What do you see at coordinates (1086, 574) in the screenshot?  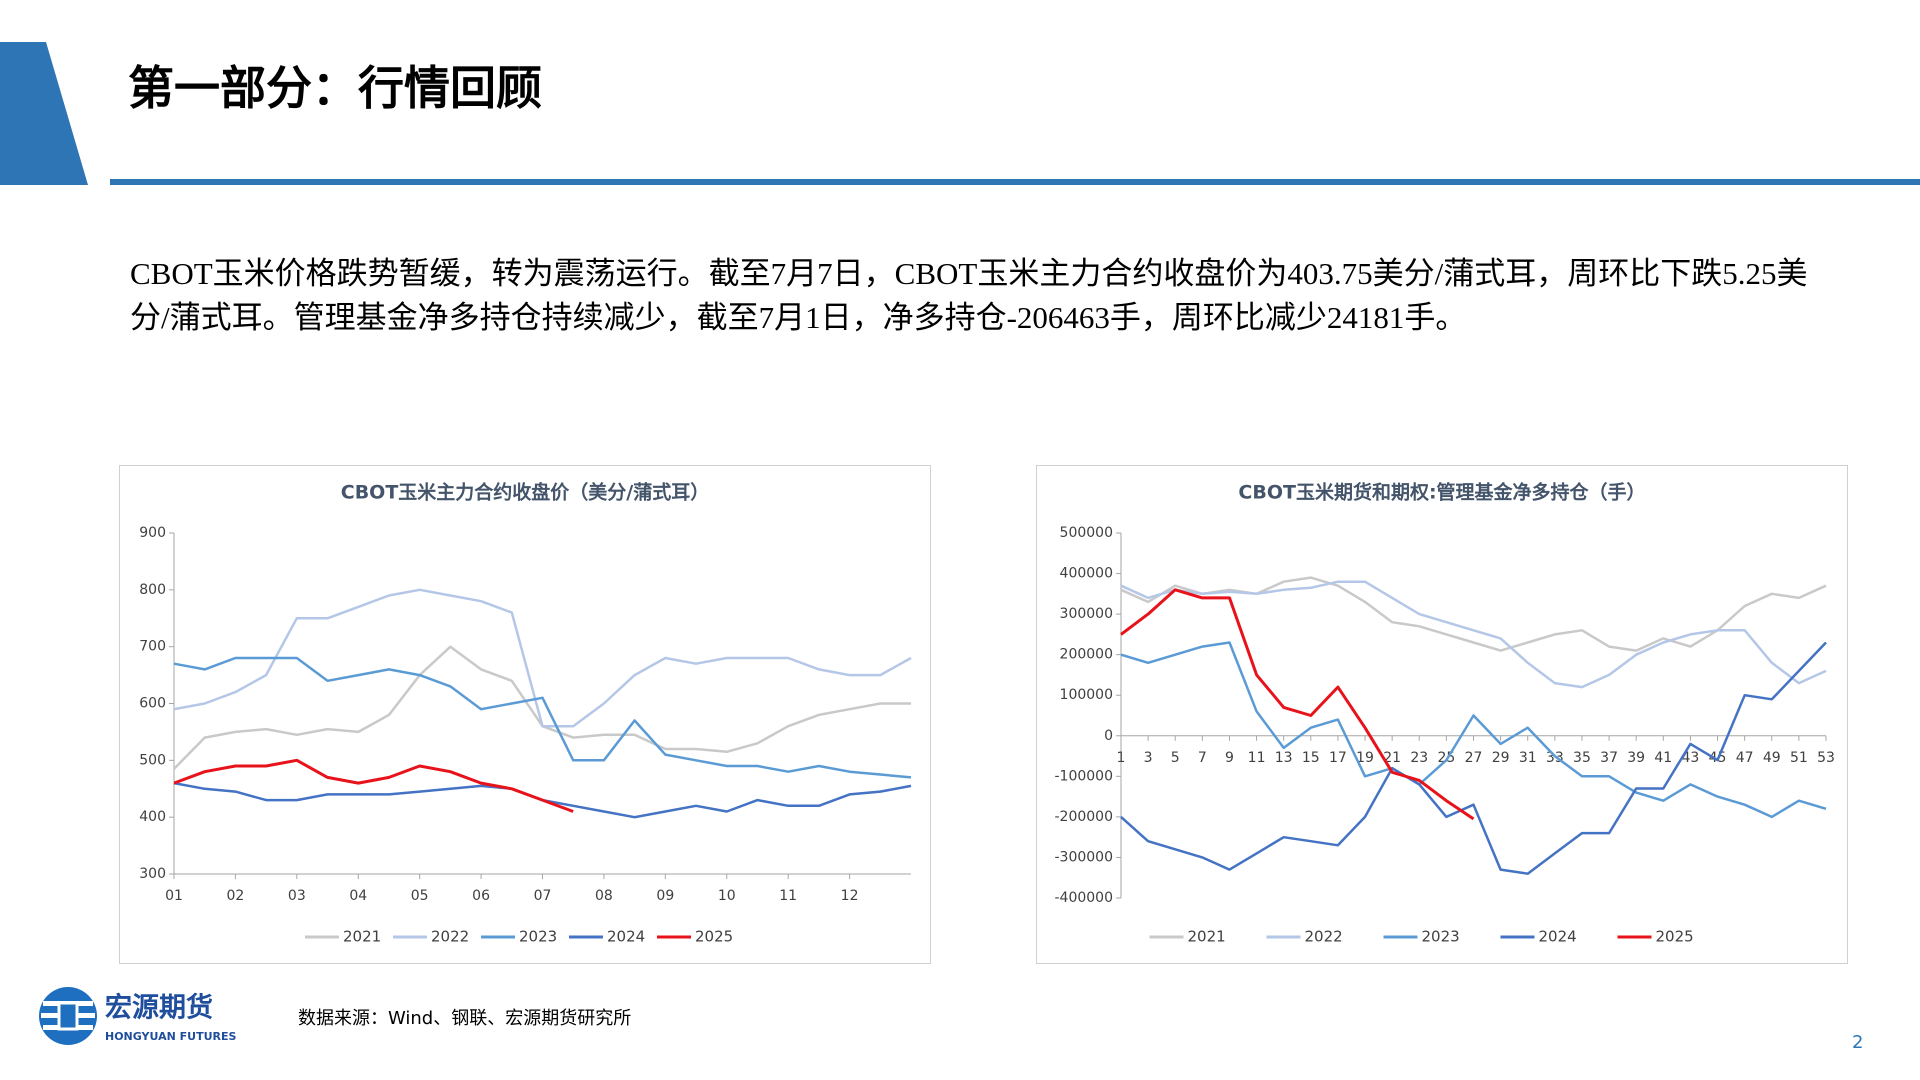 I see `y-tick-label: 400000` at bounding box center [1086, 574].